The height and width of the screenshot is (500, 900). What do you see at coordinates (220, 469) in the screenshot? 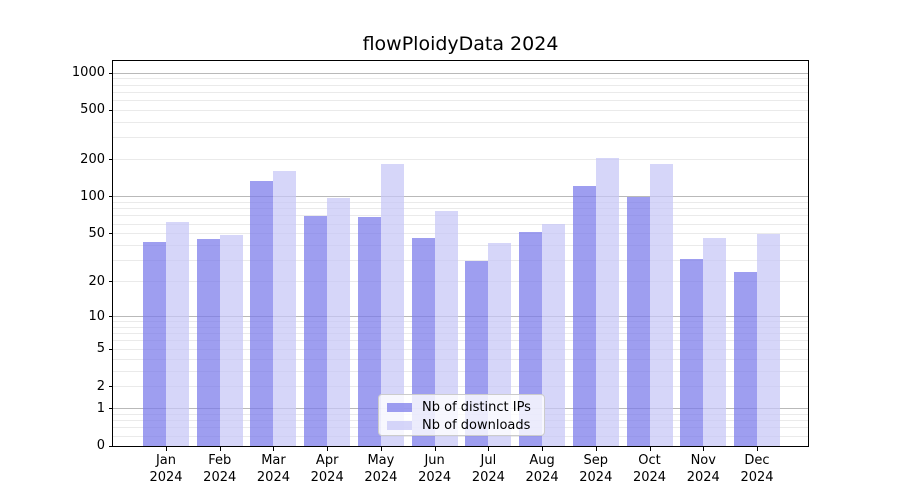
I see `x-tick-label: Feb 2024` at bounding box center [220, 469].